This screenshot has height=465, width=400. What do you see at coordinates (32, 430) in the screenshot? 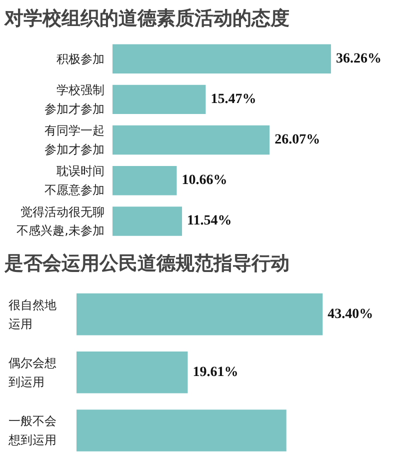
I see `category-label: 一般不会想到运用` at bounding box center [32, 430].